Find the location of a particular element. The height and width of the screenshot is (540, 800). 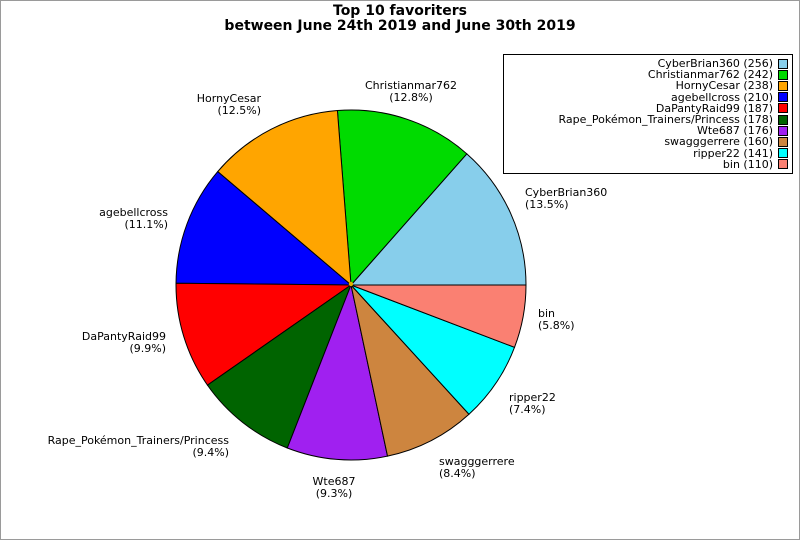

legend-row-bin: bin (110) is located at coordinates (647, 164).